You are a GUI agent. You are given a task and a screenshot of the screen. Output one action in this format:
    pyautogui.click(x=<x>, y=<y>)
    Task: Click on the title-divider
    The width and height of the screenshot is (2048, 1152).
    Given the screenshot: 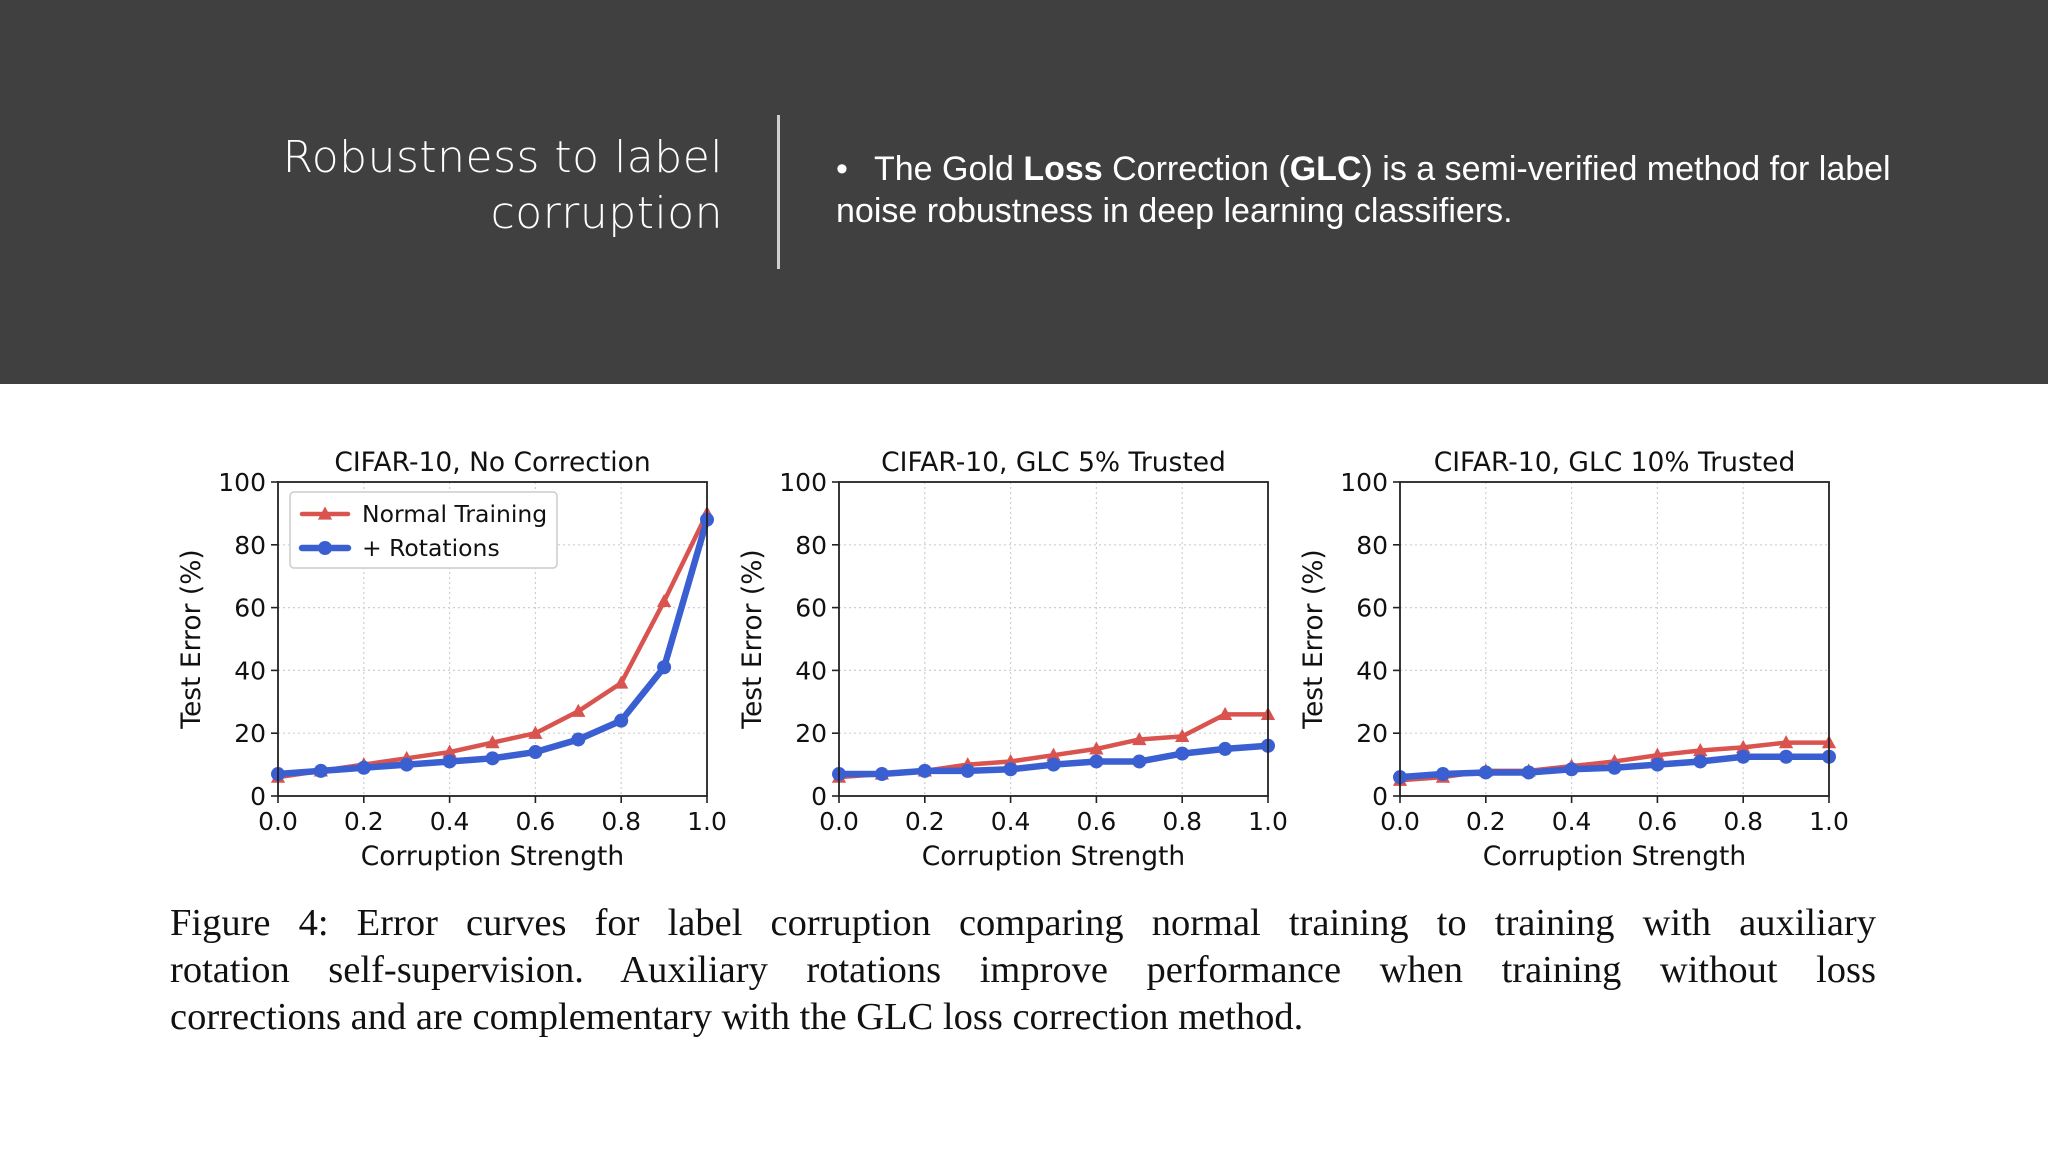 What is the action you would take?
    pyautogui.click(x=778, y=192)
    